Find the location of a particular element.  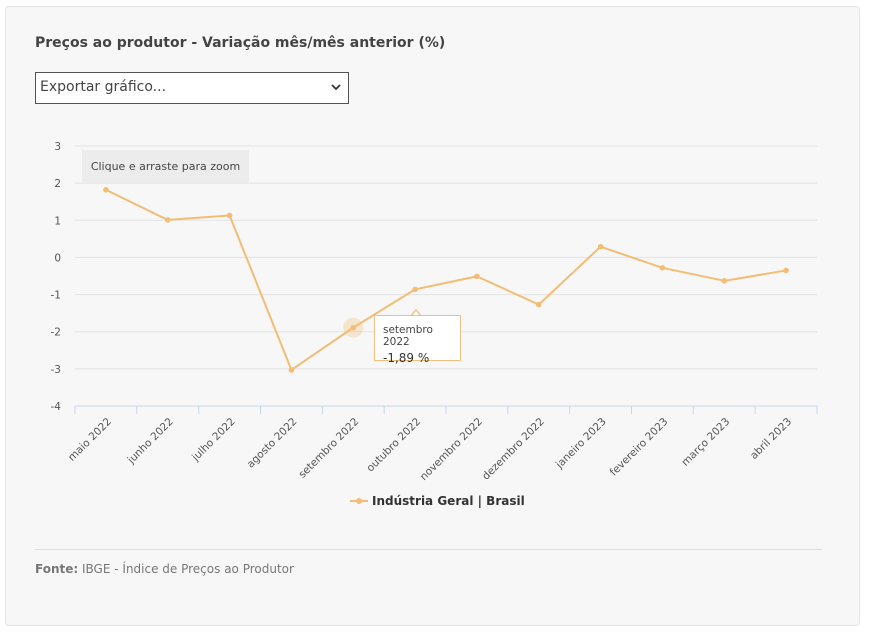

x-tick-label: junho 2022 is located at coordinates (150, 441).